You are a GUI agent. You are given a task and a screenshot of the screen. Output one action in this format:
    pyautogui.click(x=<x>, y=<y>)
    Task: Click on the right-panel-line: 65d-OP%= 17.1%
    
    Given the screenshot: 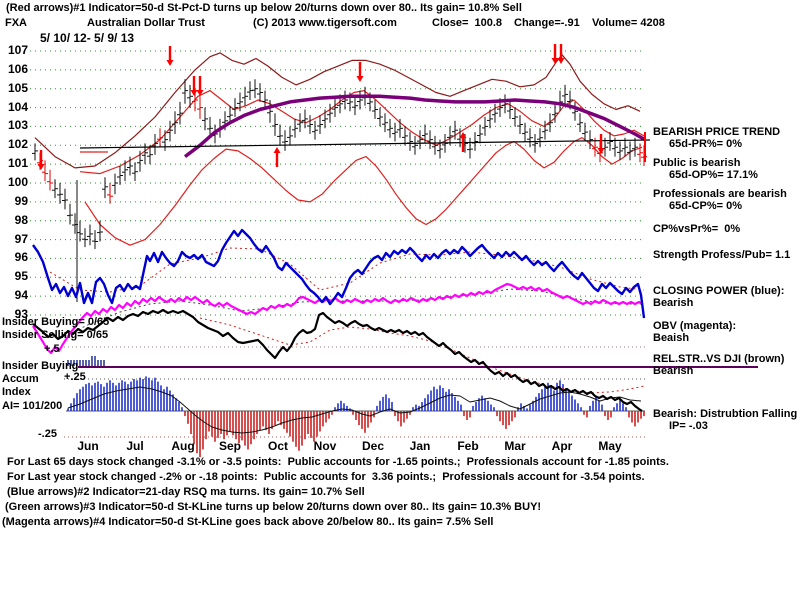 What is the action you would take?
    pyautogui.click(x=713, y=175)
    